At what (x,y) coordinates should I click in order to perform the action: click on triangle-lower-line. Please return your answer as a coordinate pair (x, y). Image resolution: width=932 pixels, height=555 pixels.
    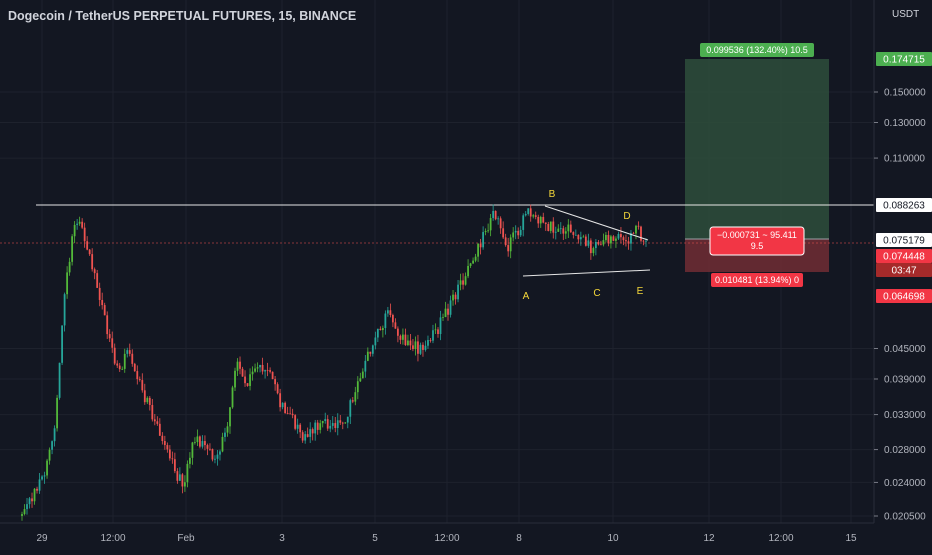
    Looking at the image, I should click on (586, 273).